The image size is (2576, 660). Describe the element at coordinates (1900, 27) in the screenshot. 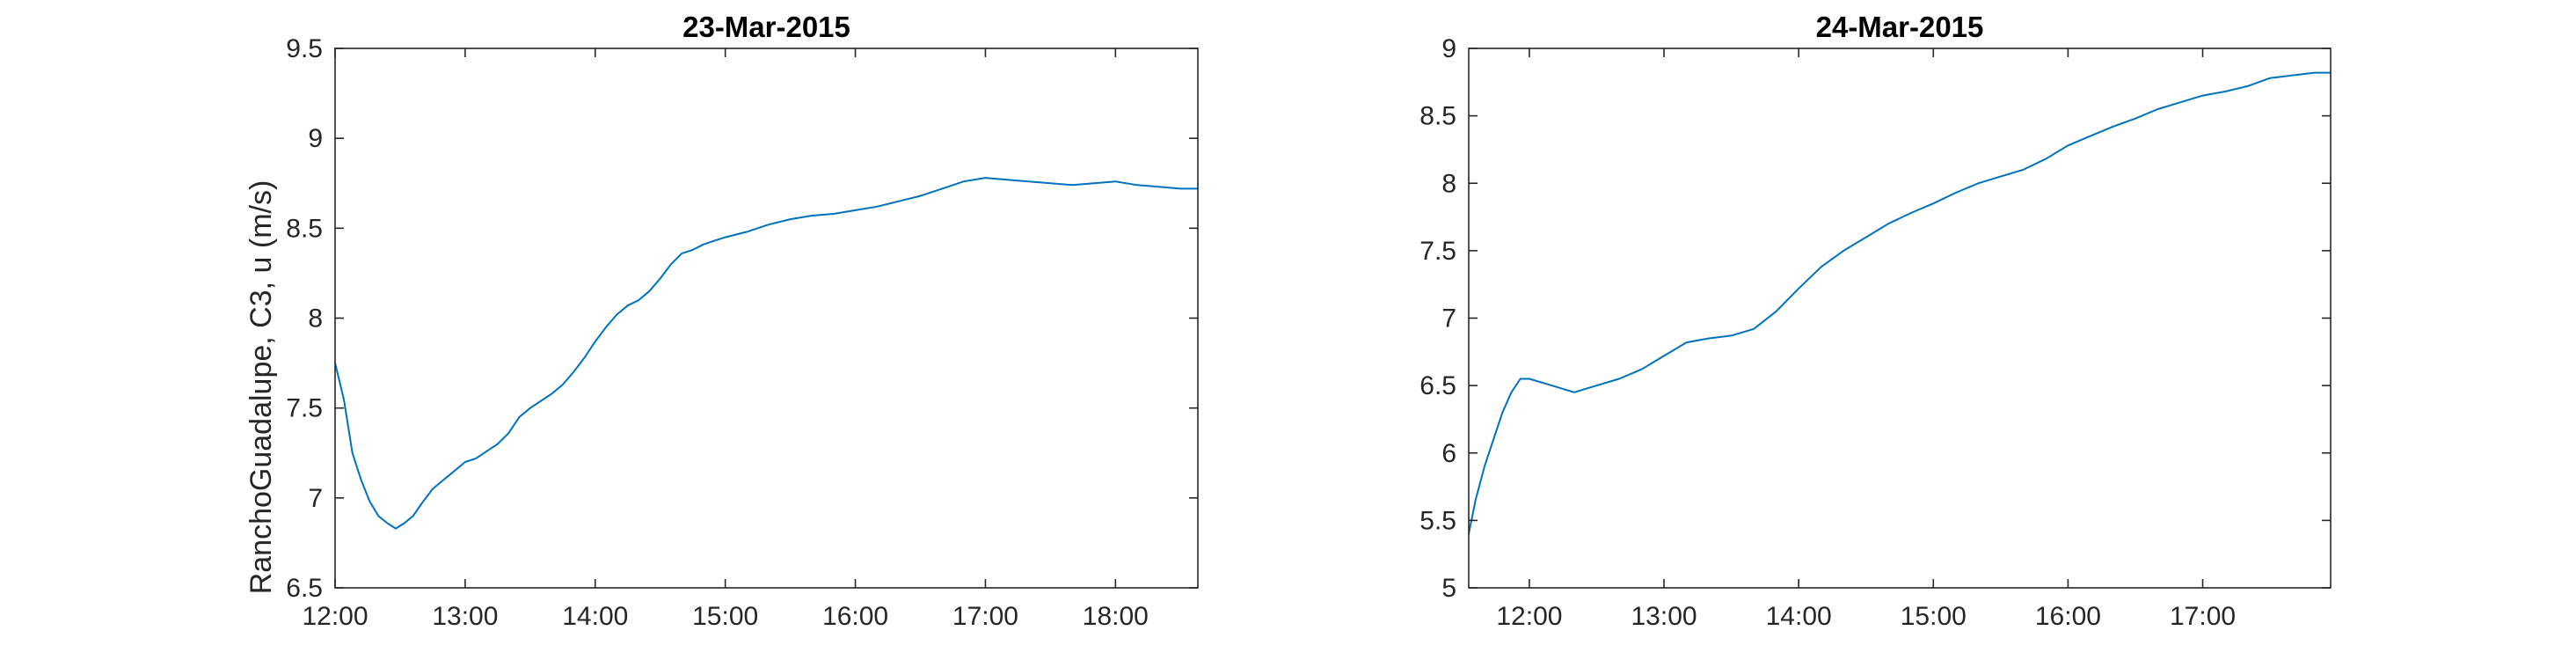

I see `chart-title: 24-Mar-2015` at that location.